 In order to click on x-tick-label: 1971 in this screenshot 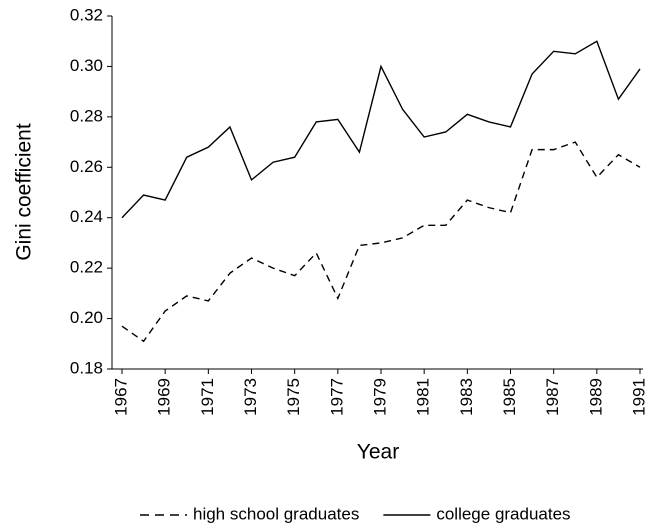, I will do `click(207, 397)`.